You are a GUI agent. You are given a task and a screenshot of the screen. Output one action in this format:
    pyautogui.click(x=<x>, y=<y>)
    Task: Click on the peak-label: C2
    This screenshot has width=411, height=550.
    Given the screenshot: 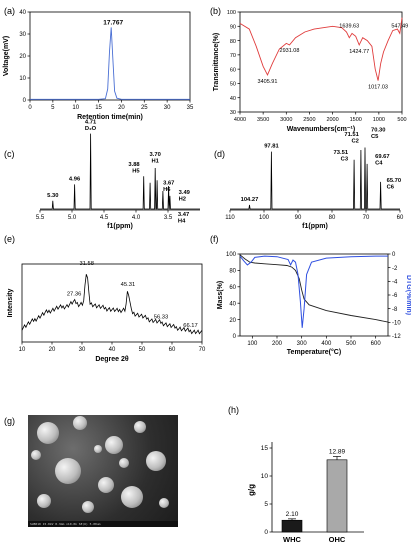 What is the action you would take?
    pyautogui.click(x=354, y=141)
    